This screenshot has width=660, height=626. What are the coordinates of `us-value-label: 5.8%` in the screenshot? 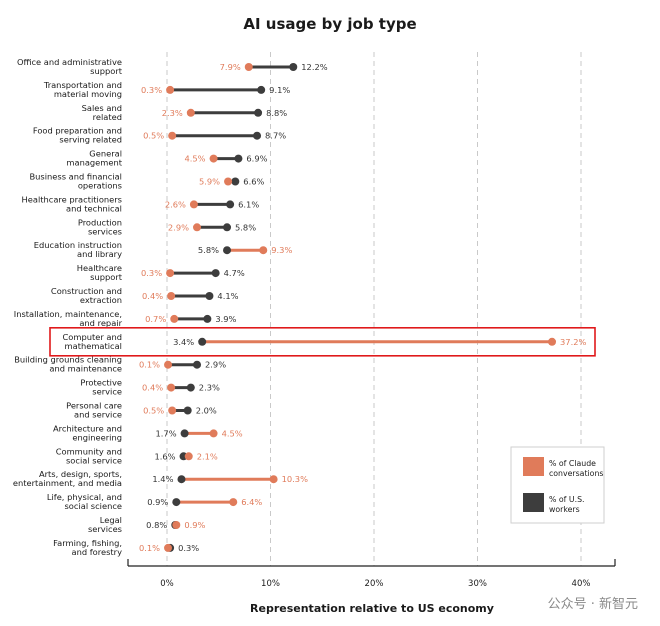 It's located at (245, 227).